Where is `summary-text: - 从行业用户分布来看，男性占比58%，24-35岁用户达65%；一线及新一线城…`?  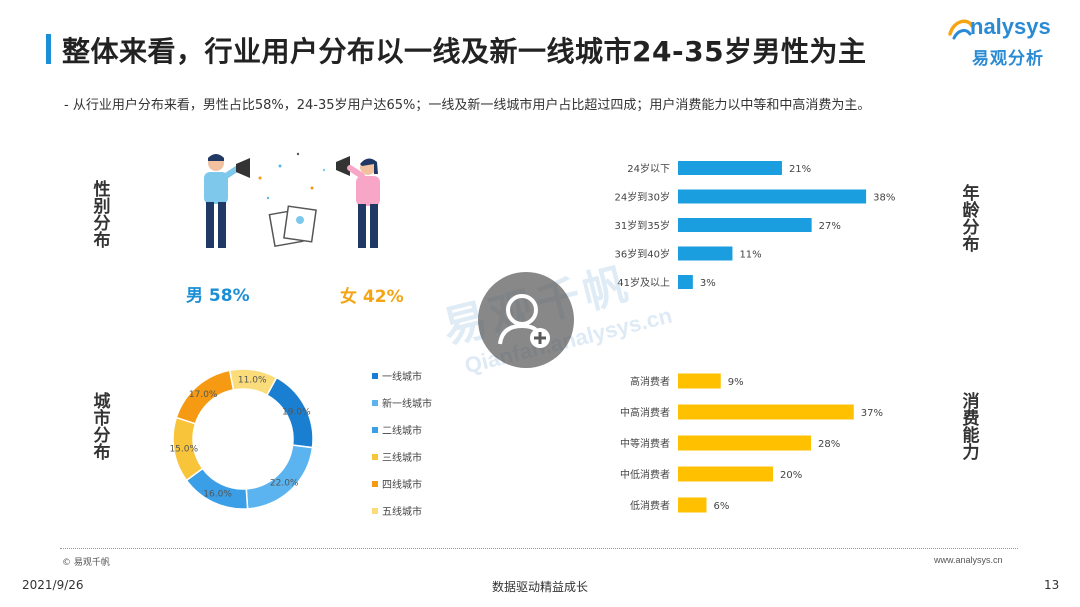 summary-text: - 从行业用户分布来看，男性占比58%，24-35岁用户达65%；一线及新一线城… is located at coordinates (467, 105).